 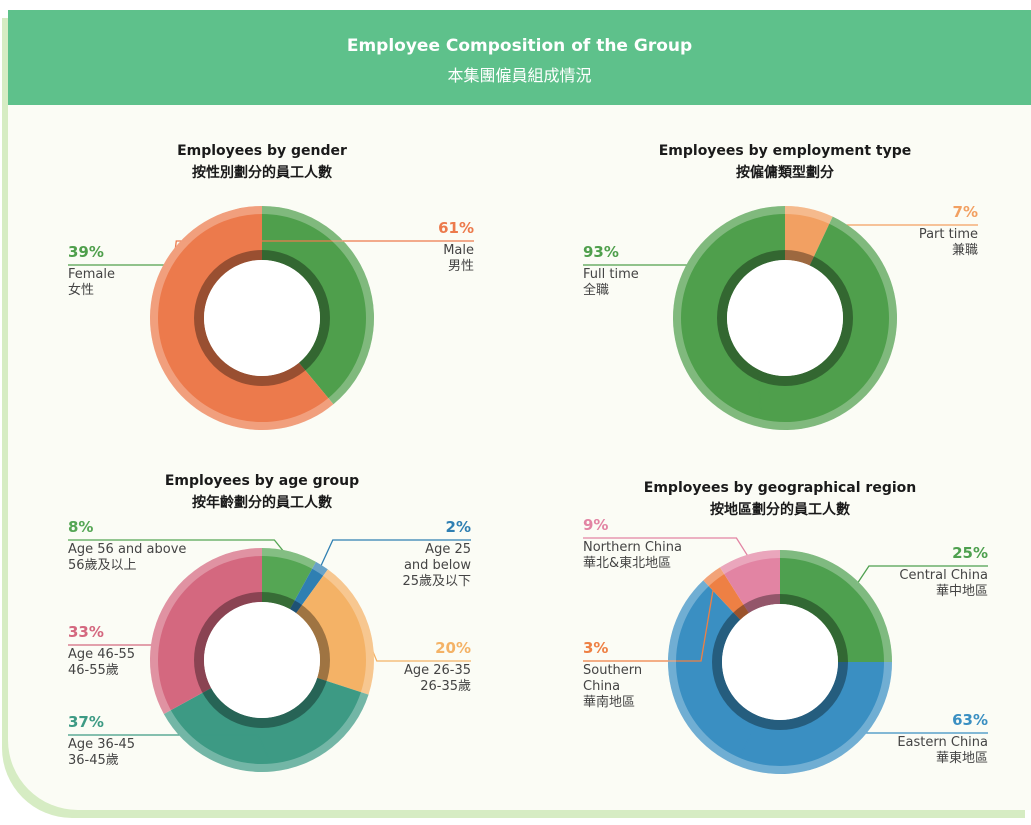 What do you see at coordinates (102, 565) in the screenshot?
I see `slice-name-zh: 56歲及以上` at bounding box center [102, 565].